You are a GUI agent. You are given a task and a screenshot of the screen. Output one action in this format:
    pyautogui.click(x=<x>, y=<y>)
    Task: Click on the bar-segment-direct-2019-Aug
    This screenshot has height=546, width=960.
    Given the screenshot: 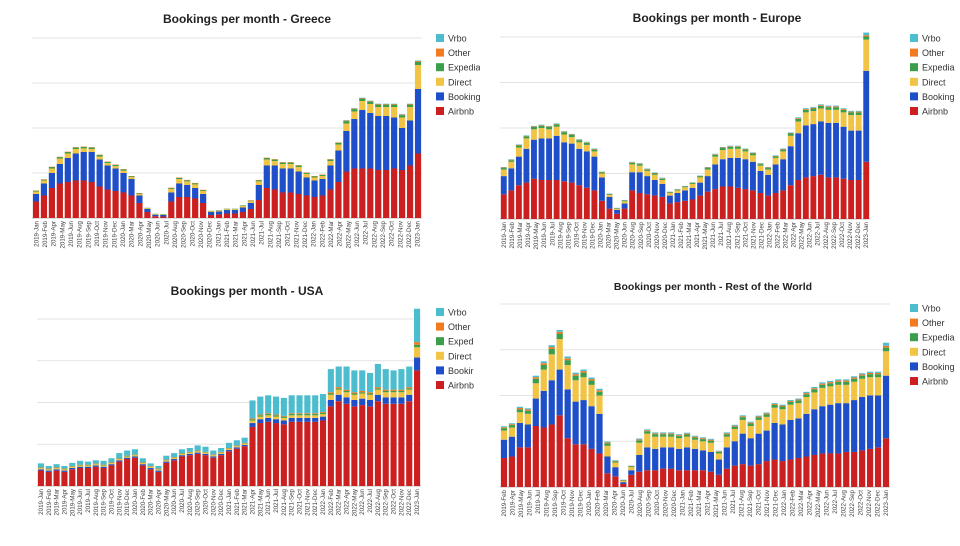 What is the action you would take?
    pyautogui.click(x=560, y=354)
    